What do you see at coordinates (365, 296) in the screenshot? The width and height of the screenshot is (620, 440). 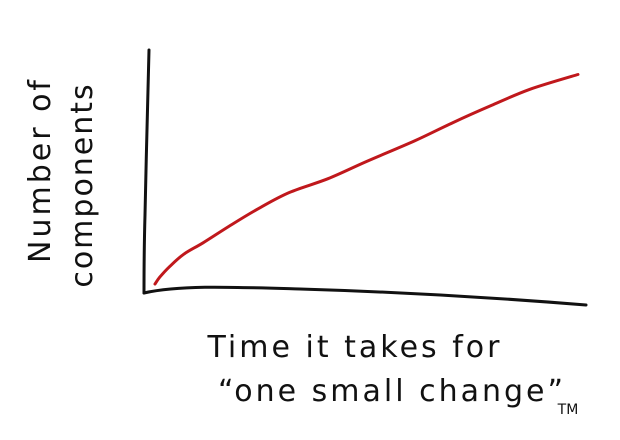 I see `x-axis` at bounding box center [365, 296].